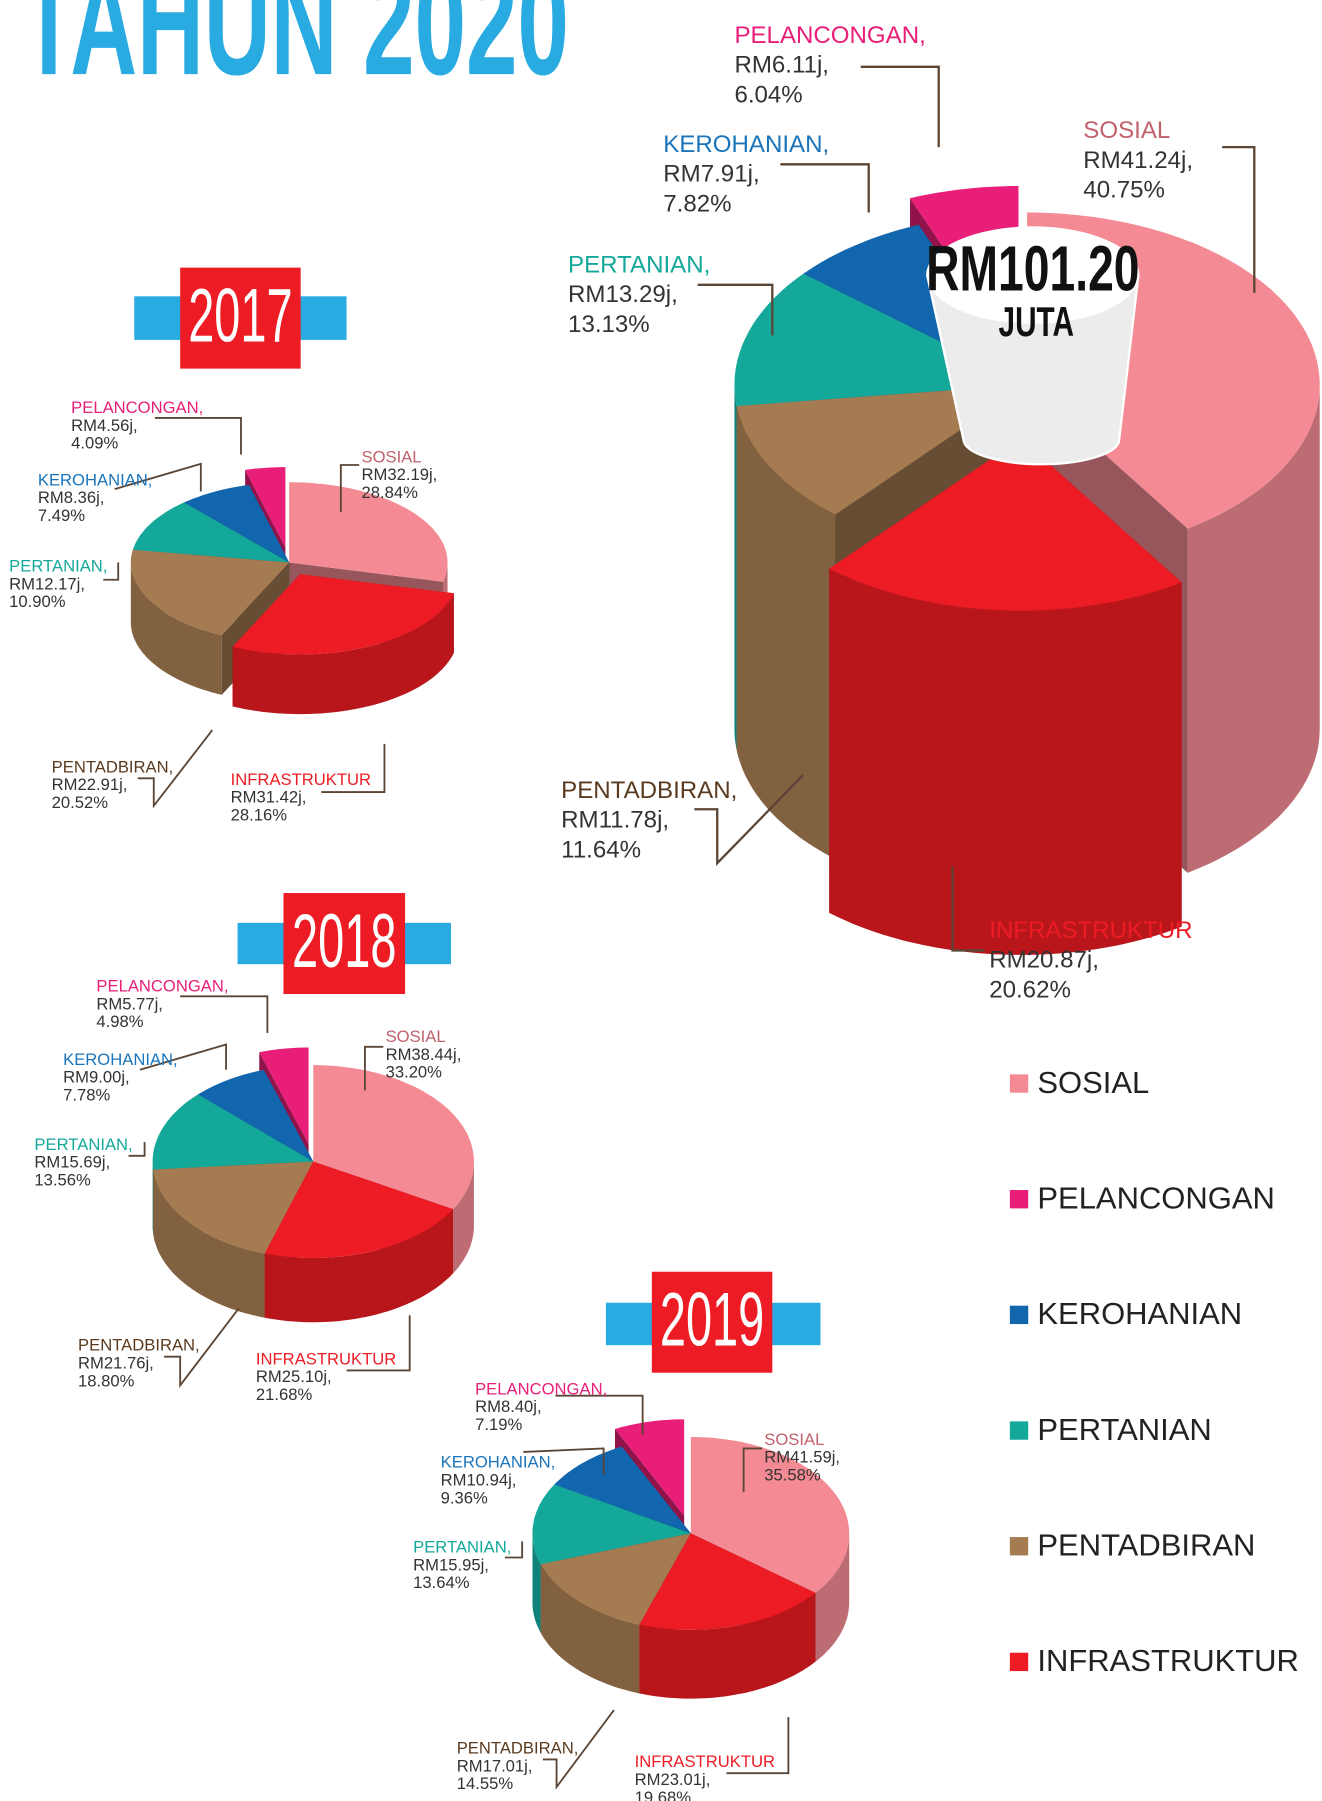 The image size is (1322, 1801). What do you see at coordinates (80, 802) in the screenshot?
I see `value-label: 20.52%` at bounding box center [80, 802].